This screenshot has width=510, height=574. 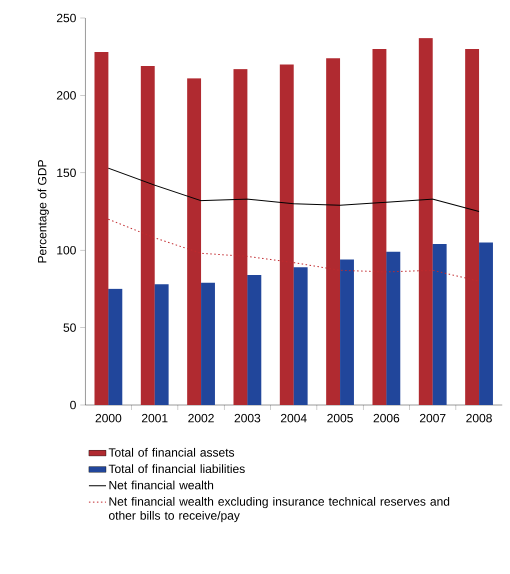 I want to click on x-tick-label: 2007, so click(x=433, y=418).